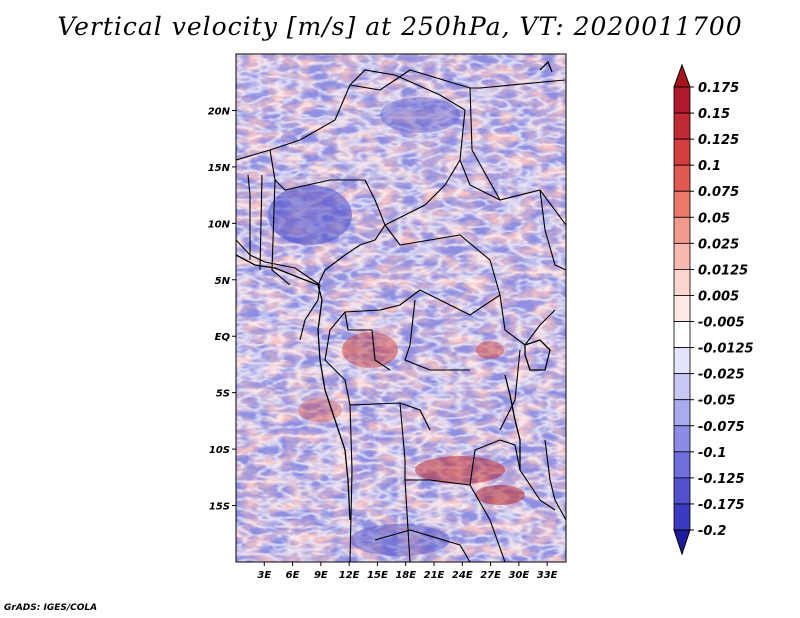 This screenshot has height=618, width=800. I want to click on colorbar-label: -0.025, so click(721, 375).